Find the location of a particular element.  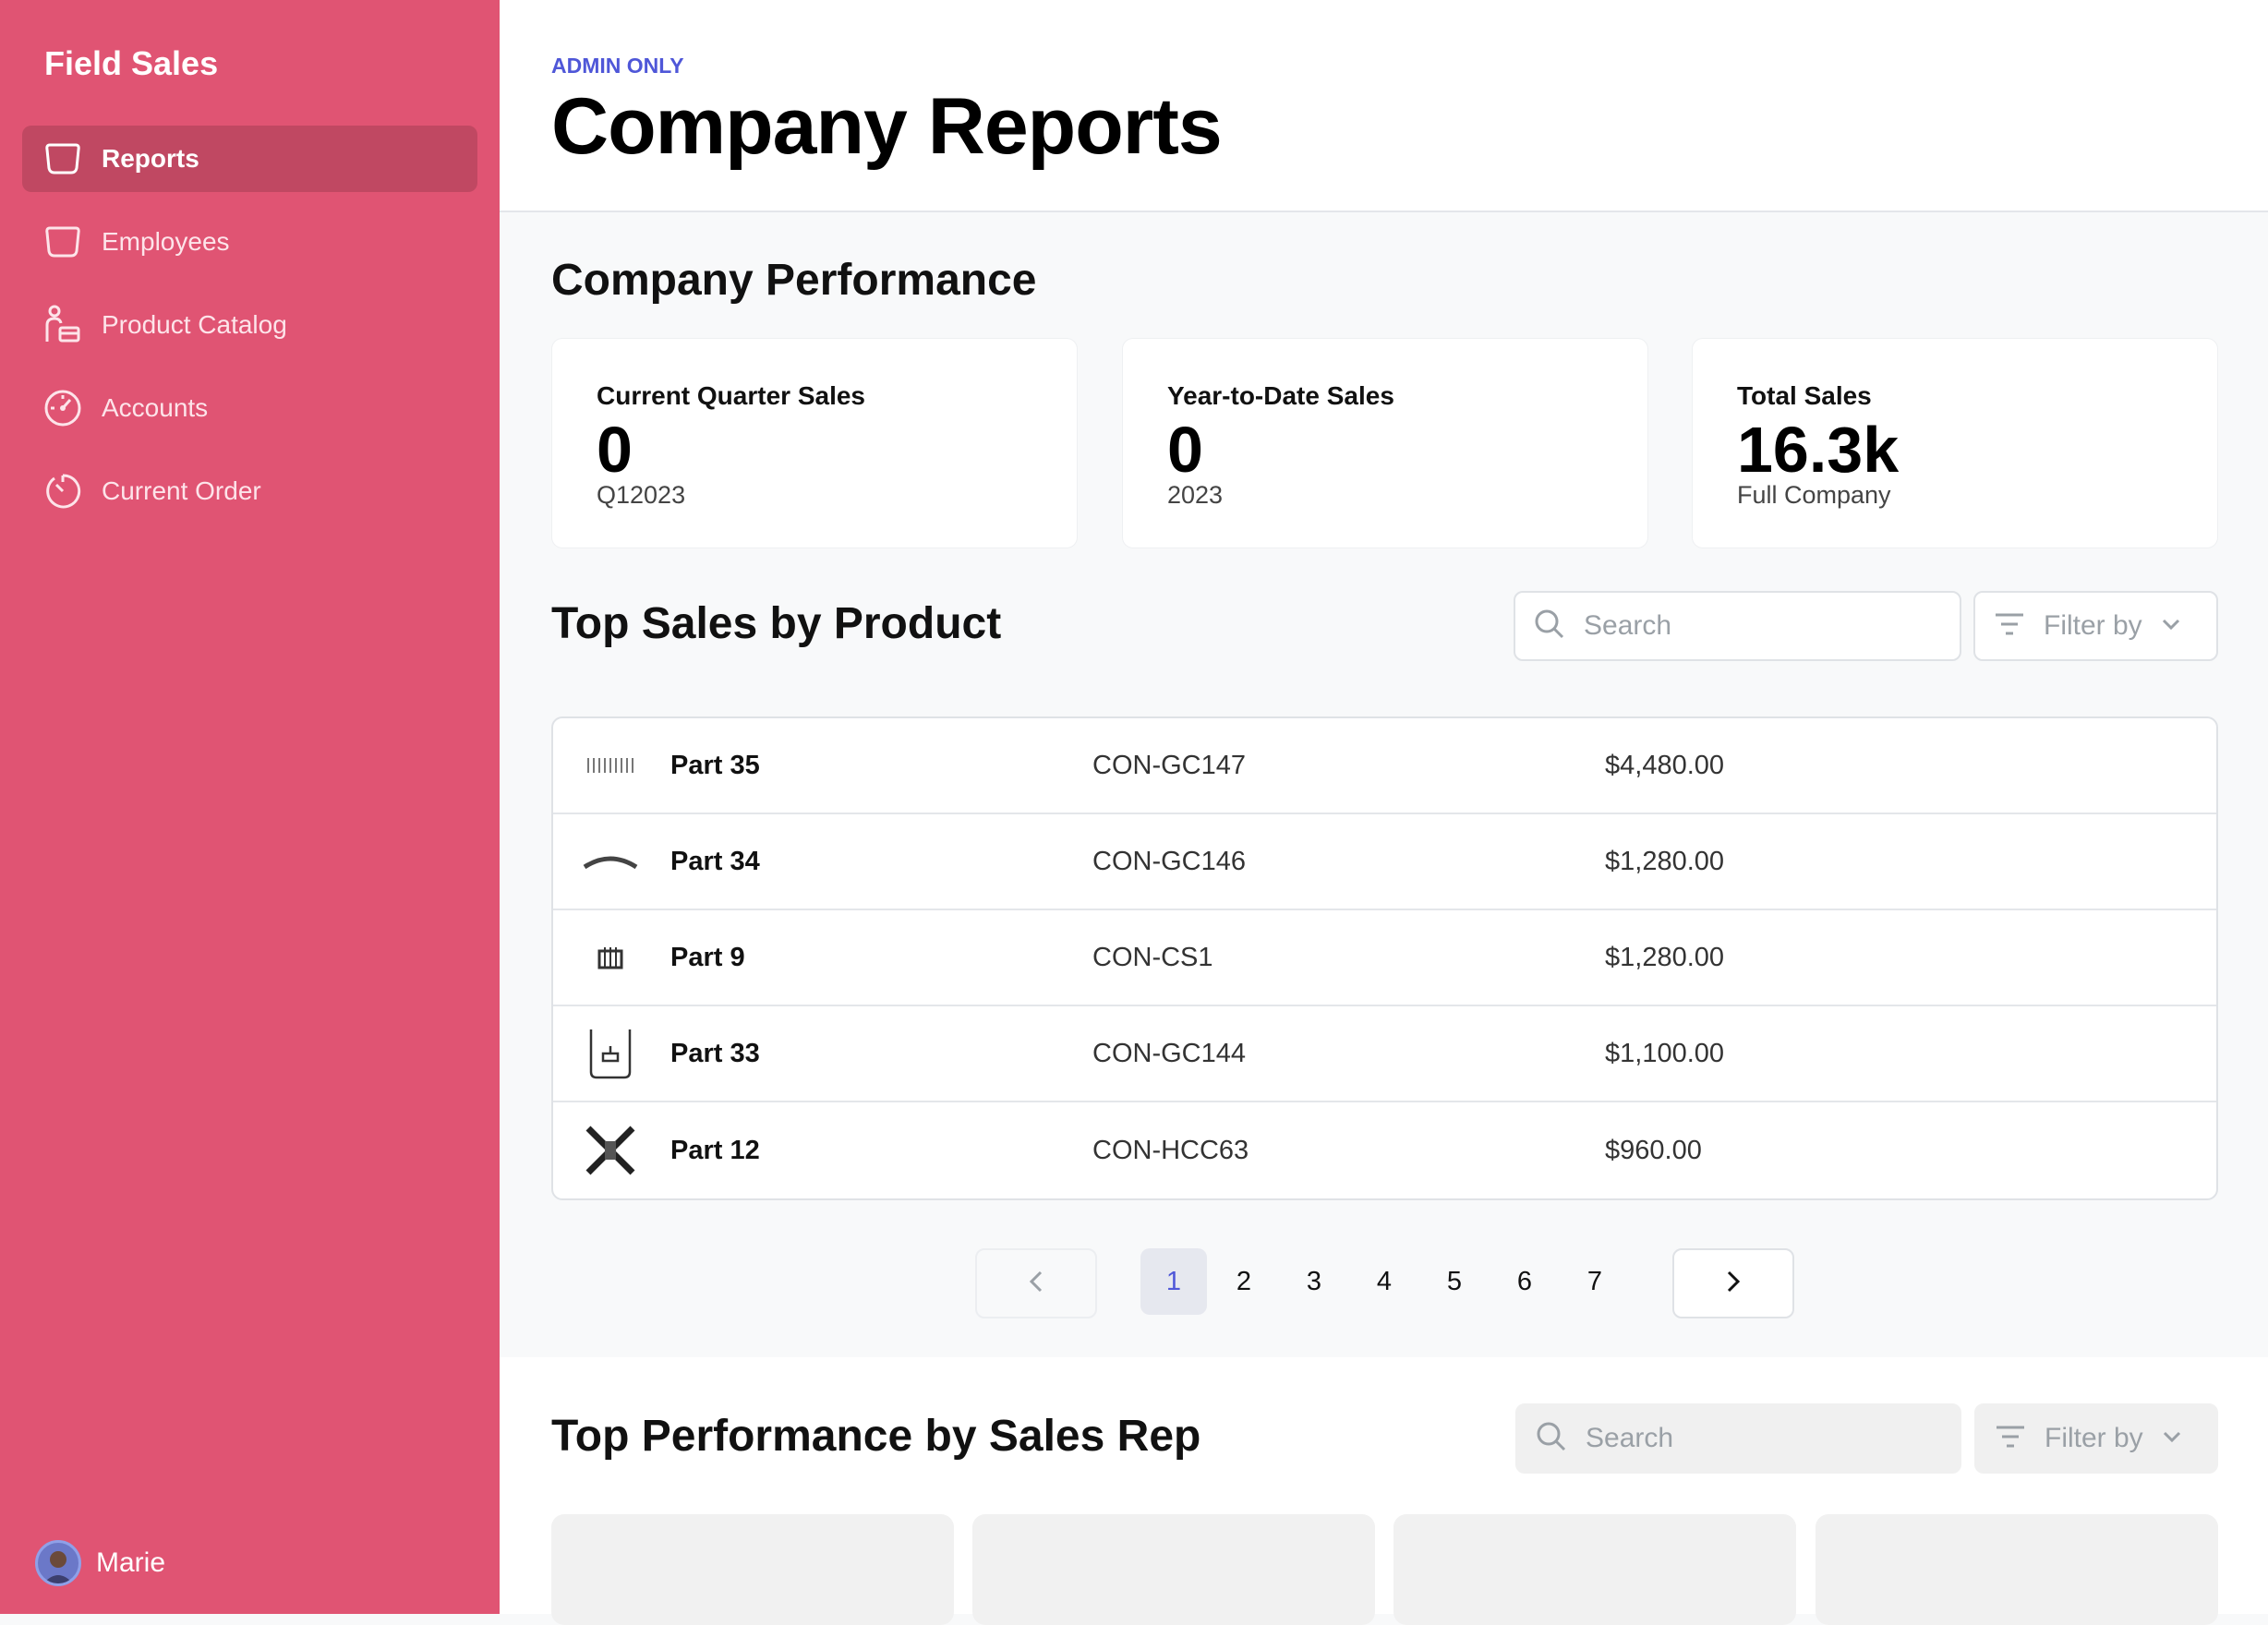

user-profile: Marie is located at coordinates (100, 1563).